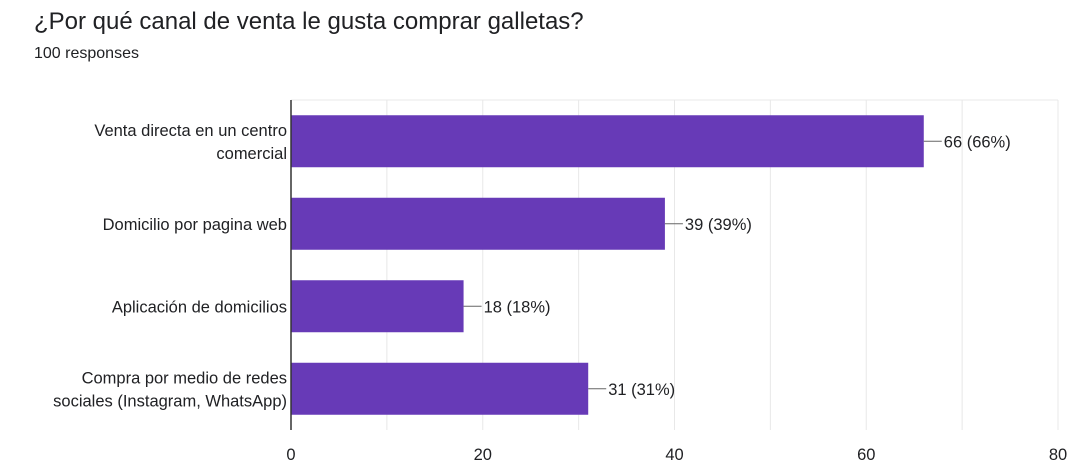 The image size is (1073, 461). I want to click on category-label: sociales (Instagram, WhatsApp), so click(170, 401).